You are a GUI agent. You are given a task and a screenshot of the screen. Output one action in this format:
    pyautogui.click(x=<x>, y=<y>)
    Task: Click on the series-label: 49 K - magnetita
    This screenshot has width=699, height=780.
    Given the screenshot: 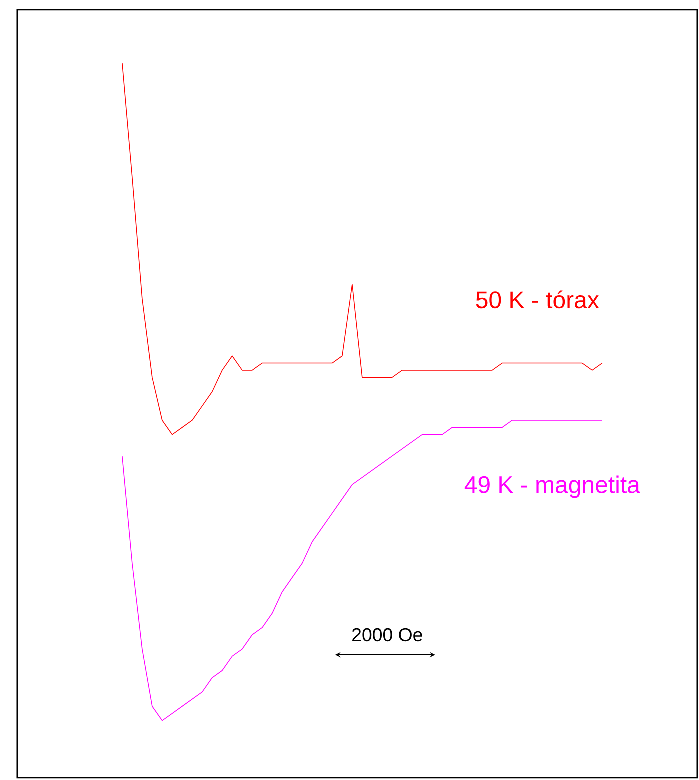 What is the action you would take?
    pyautogui.click(x=552, y=487)
    